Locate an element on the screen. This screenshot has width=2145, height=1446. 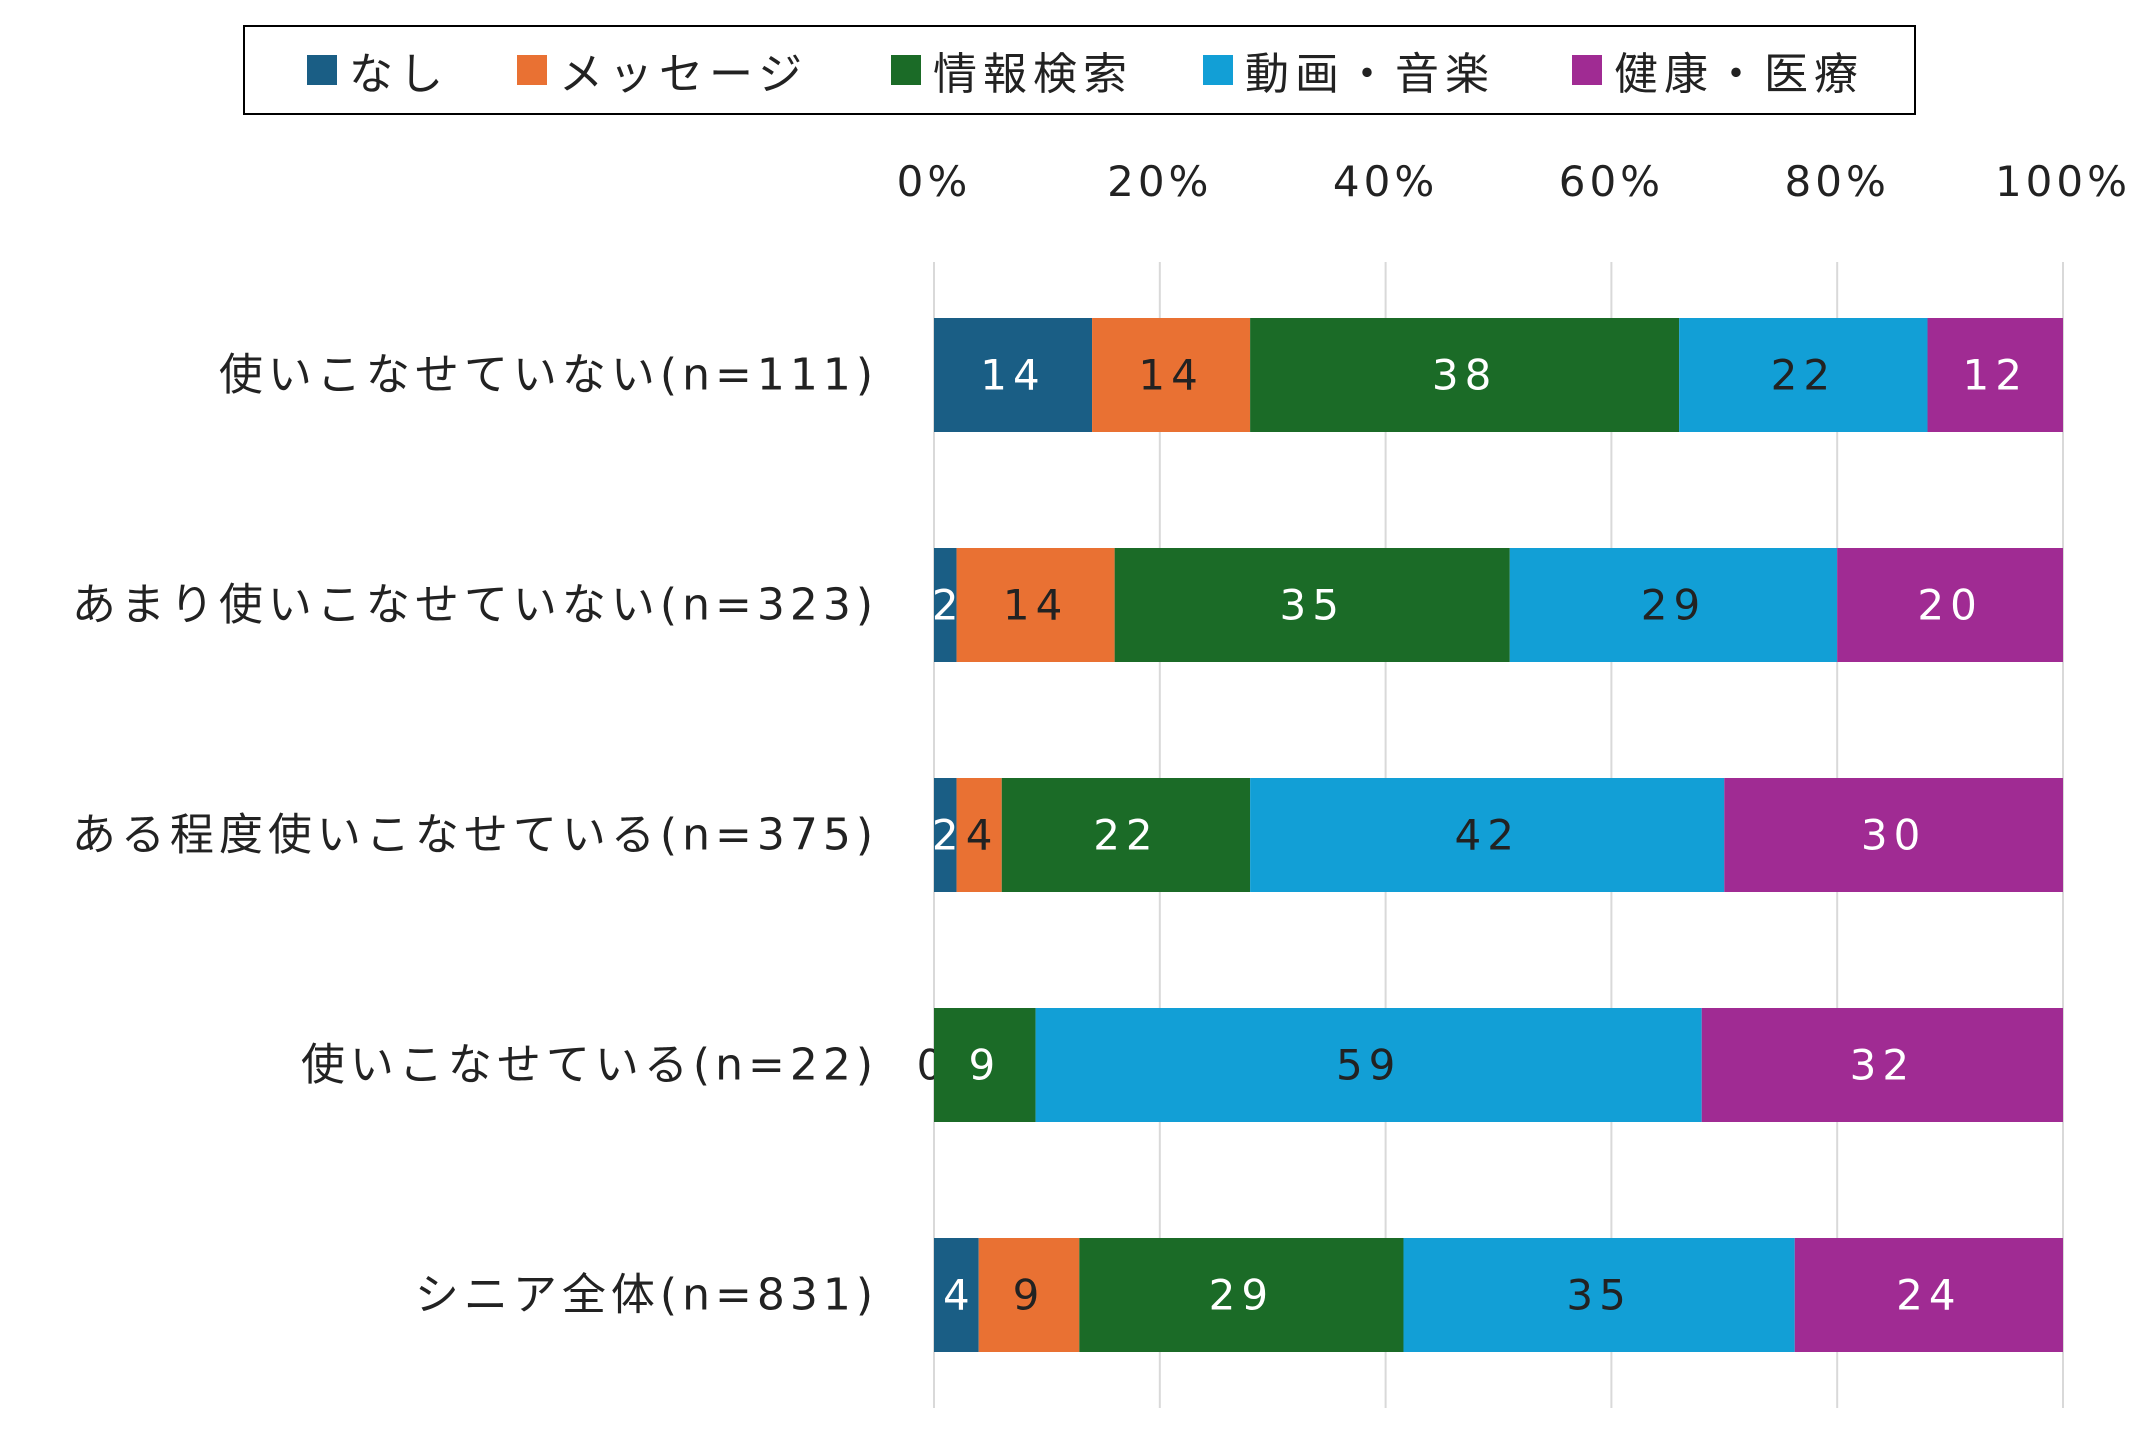
data-label: 42 is located at coordinates (1486, 835).